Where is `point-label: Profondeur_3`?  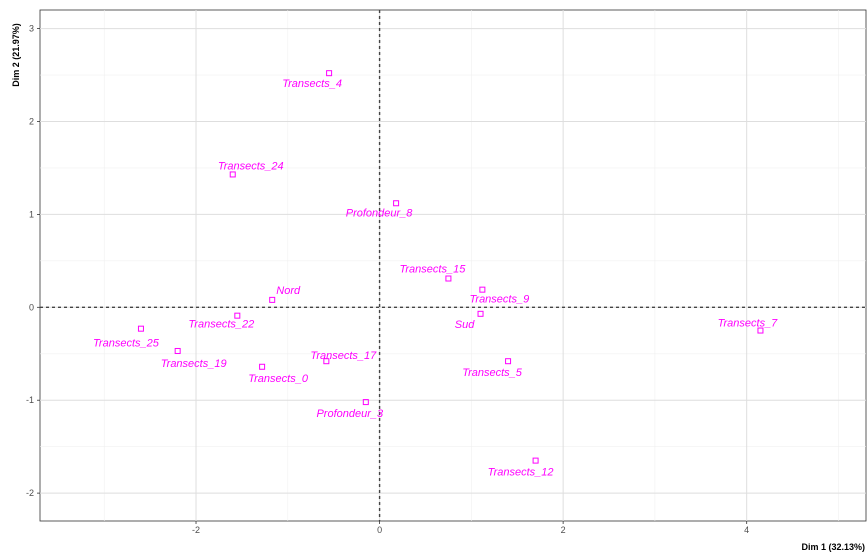 point-label: Profondeur_3 is located at coordinates (350, 414).